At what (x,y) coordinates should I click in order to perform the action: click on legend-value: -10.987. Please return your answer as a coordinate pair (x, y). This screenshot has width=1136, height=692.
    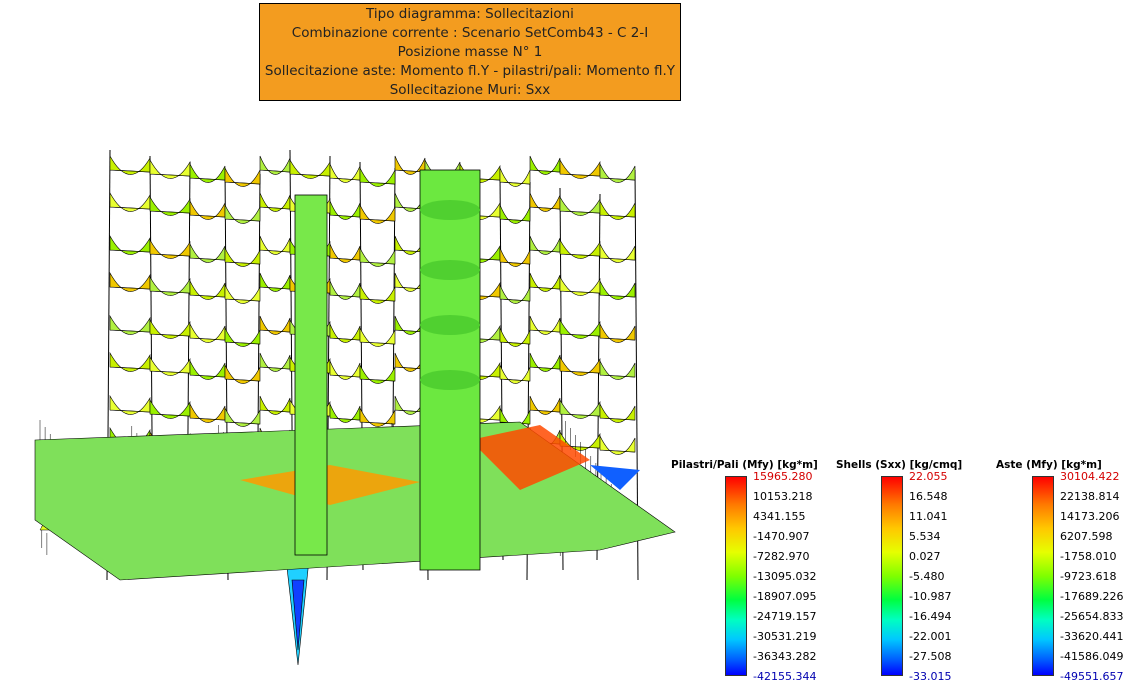
    Looking at the image, I should click on (930, 596).